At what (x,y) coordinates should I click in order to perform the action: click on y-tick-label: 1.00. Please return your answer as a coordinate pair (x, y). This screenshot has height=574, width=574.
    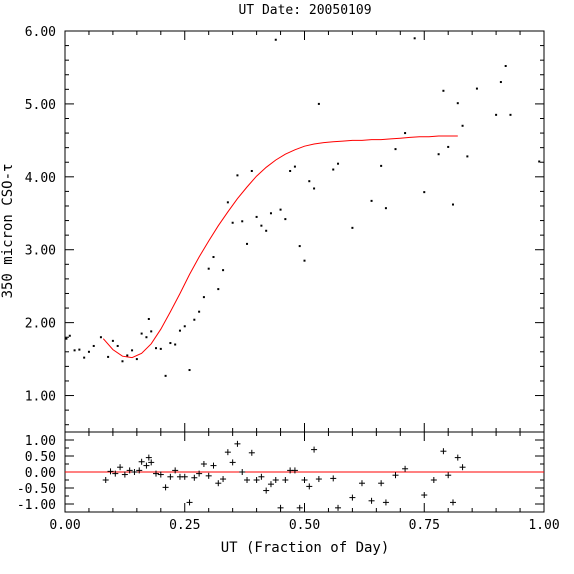
    Looking at the image, I should click on (40, 397).